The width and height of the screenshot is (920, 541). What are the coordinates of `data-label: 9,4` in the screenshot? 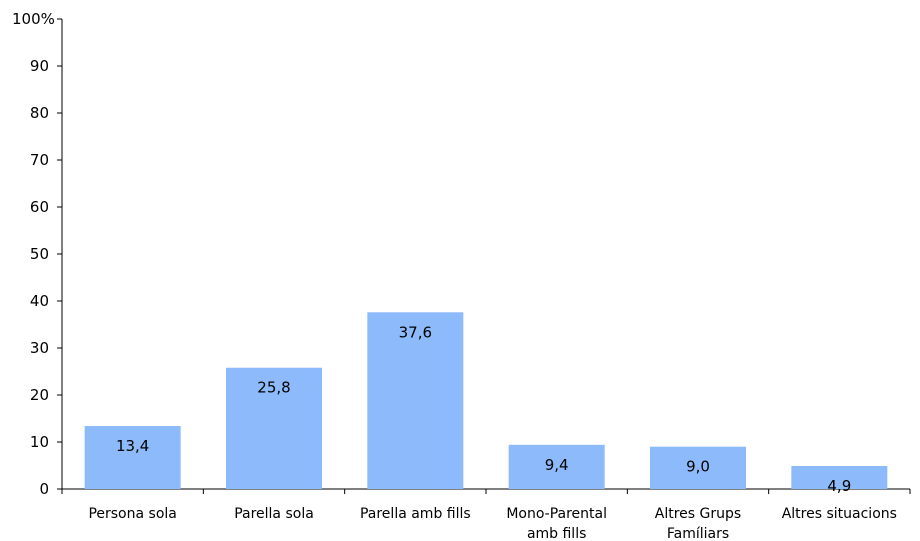 It's located at (557, 465).